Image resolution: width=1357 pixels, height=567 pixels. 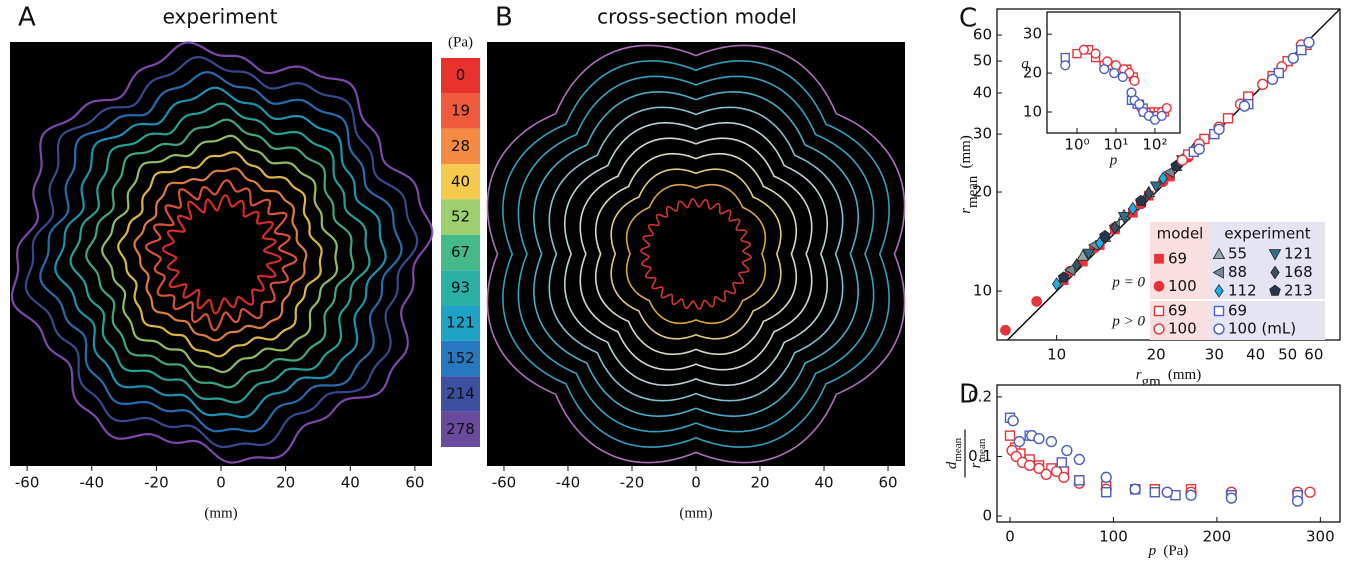 I want to click on x-tick-label: 200, so click(x=1217, y=537).